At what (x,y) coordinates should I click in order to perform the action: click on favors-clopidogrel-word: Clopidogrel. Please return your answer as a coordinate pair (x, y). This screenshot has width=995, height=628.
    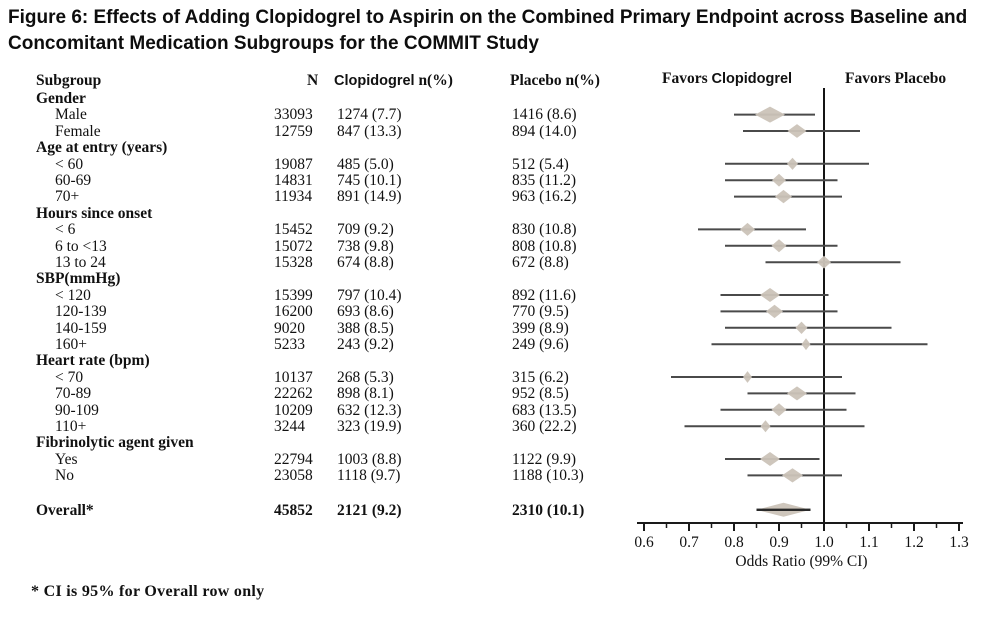
    Looking at the image, I should click on (752, 79).